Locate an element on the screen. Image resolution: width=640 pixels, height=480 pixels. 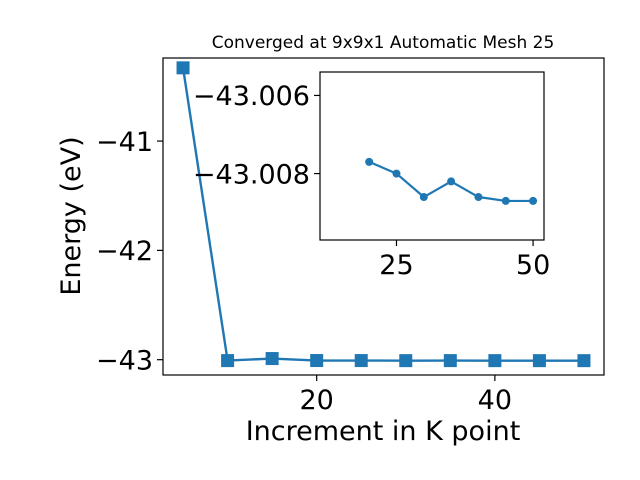
main-x-tick-label: 20 is located at coordinates (317, 400).